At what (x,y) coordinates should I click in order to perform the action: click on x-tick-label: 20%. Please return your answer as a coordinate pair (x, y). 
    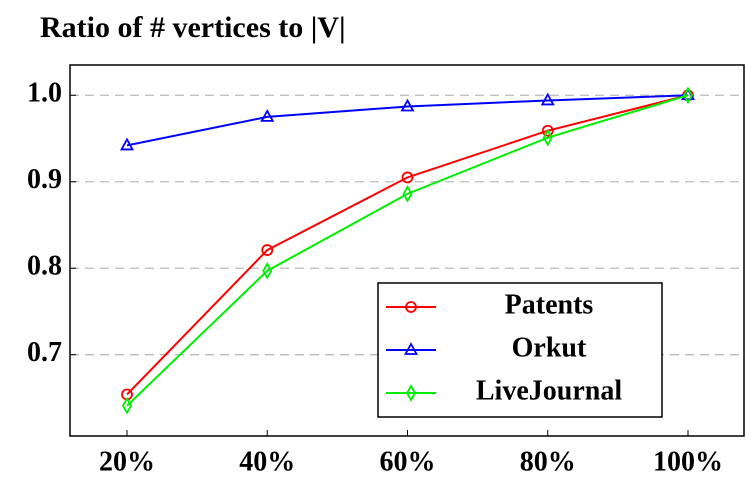
    Looking at the image, I should click on (127, 461).